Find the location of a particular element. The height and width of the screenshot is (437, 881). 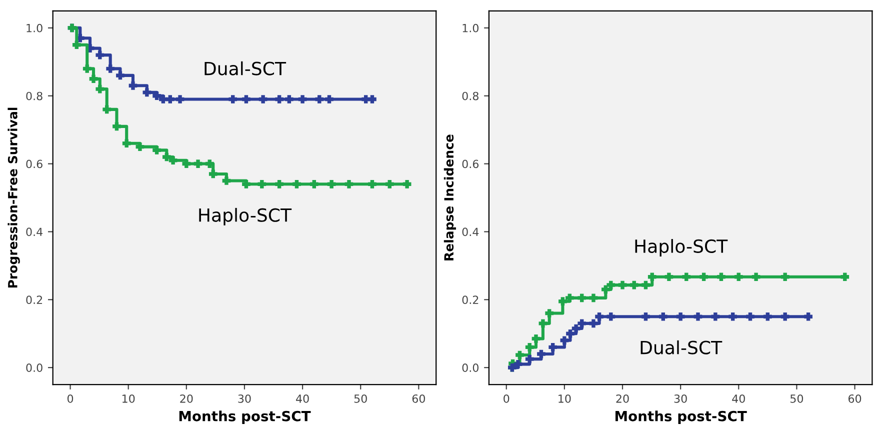

y-axis-title: Progression-Free Survival is located at coordinates (14, 198).